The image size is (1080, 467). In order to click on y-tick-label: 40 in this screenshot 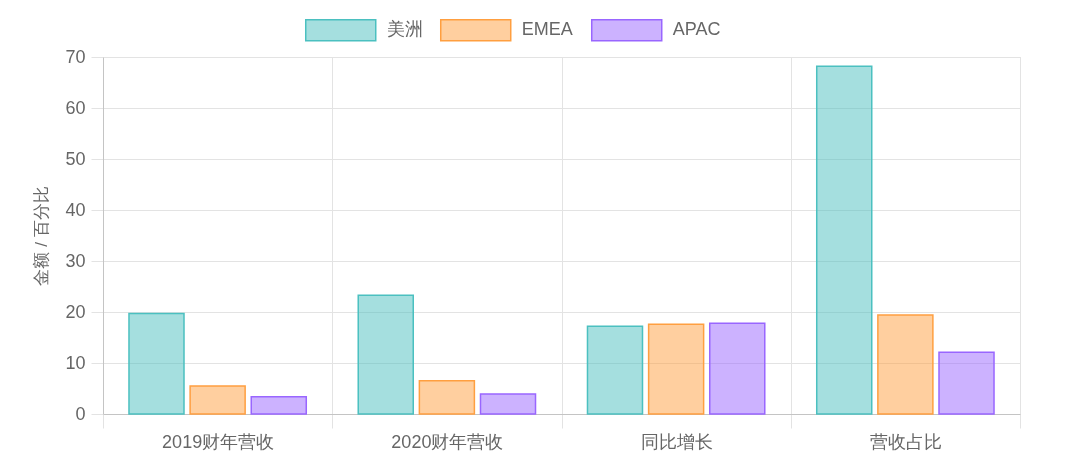, I will do `click(75, 209)`.